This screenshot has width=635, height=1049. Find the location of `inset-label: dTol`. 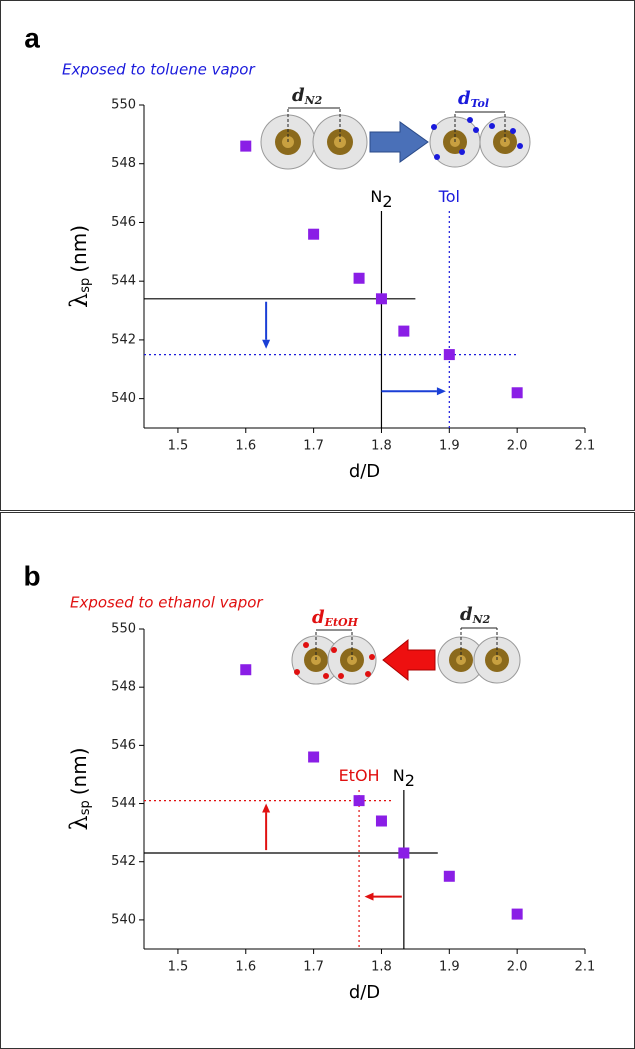

inset-label: dTol is located at coordinates (473, 99).